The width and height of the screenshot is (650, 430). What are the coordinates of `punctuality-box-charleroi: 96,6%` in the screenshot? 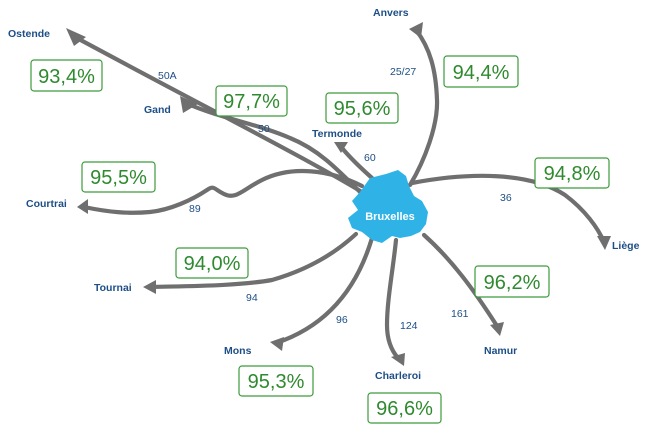 It's located at (404, 408).